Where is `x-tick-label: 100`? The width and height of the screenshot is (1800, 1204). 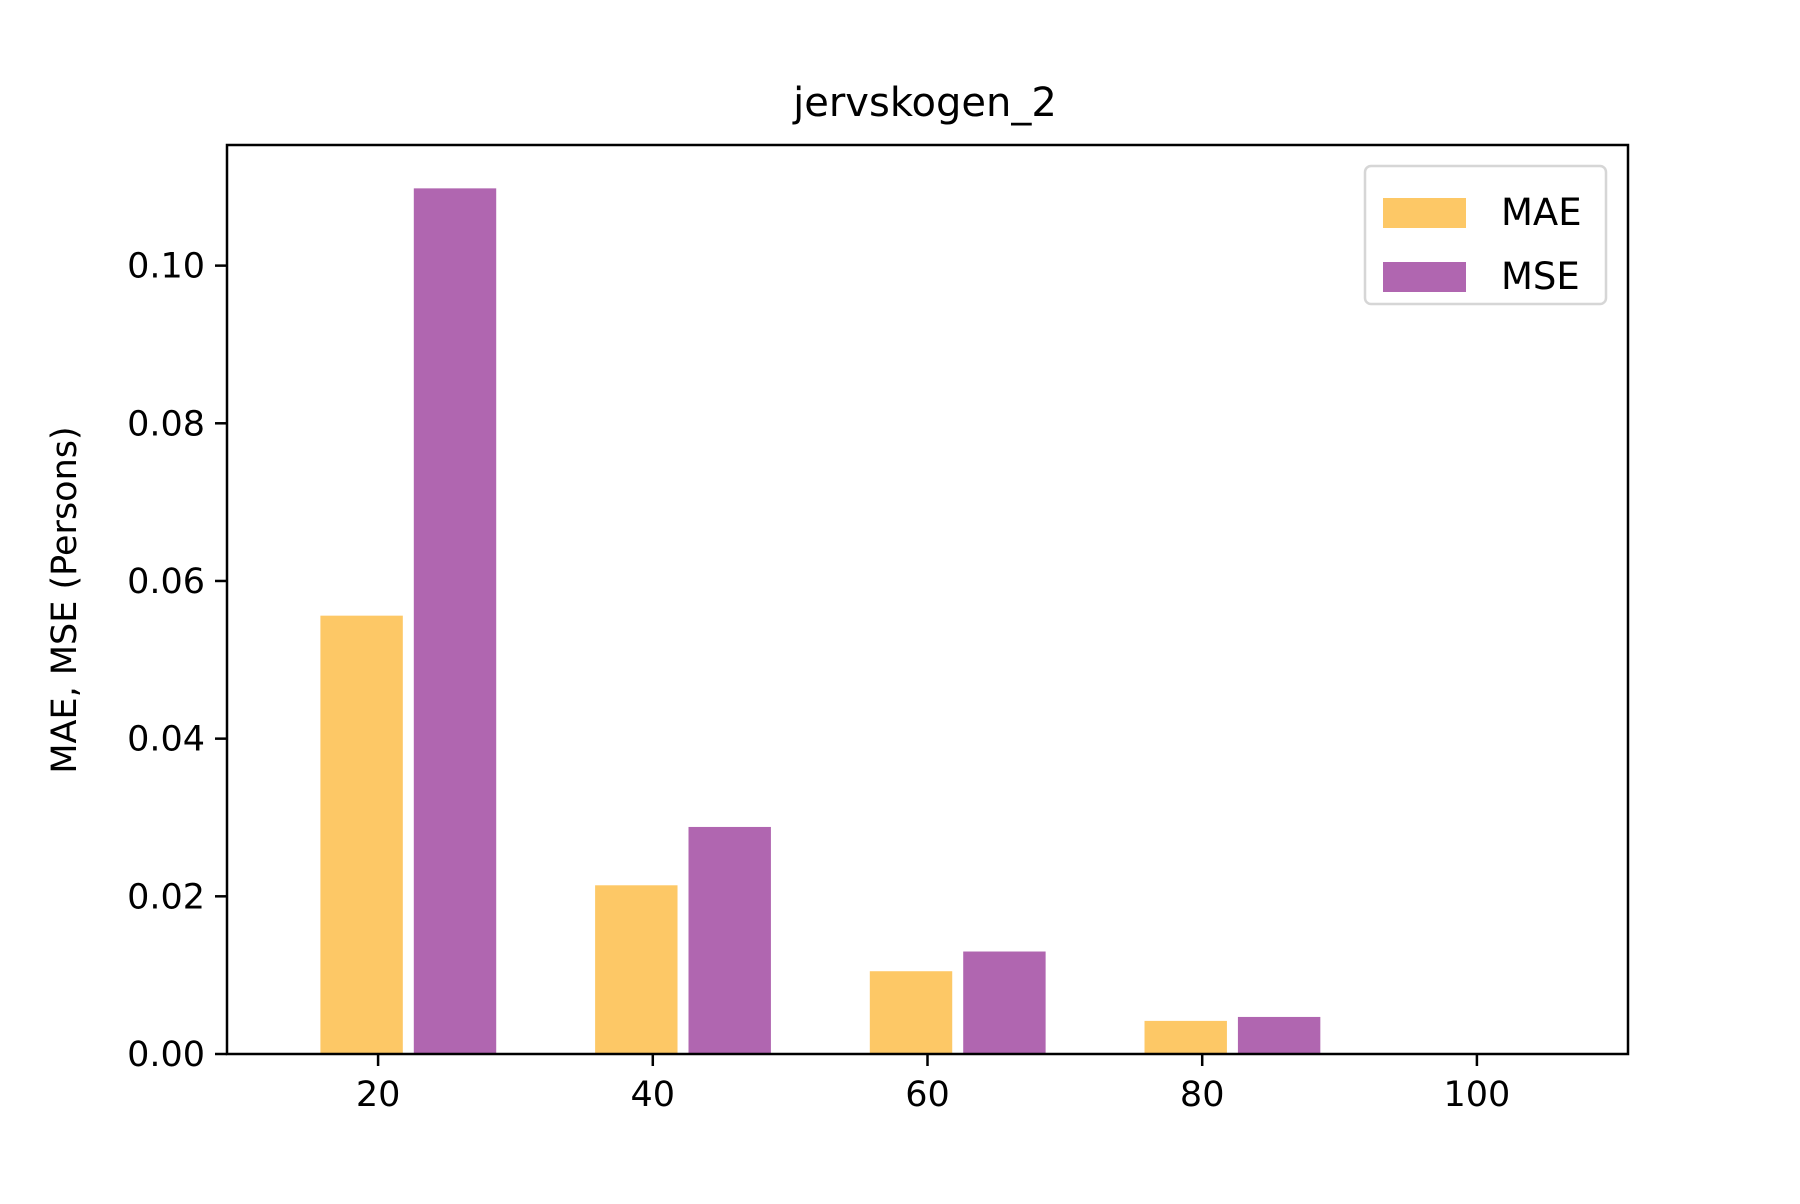 x-tick-label: 100 is located at coordinates (1477, 1095).